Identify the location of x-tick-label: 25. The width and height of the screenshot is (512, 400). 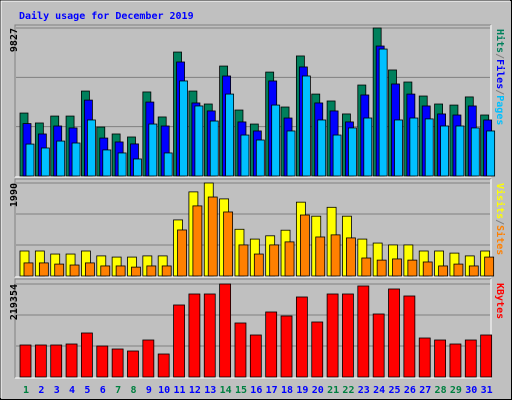
(394, 390).